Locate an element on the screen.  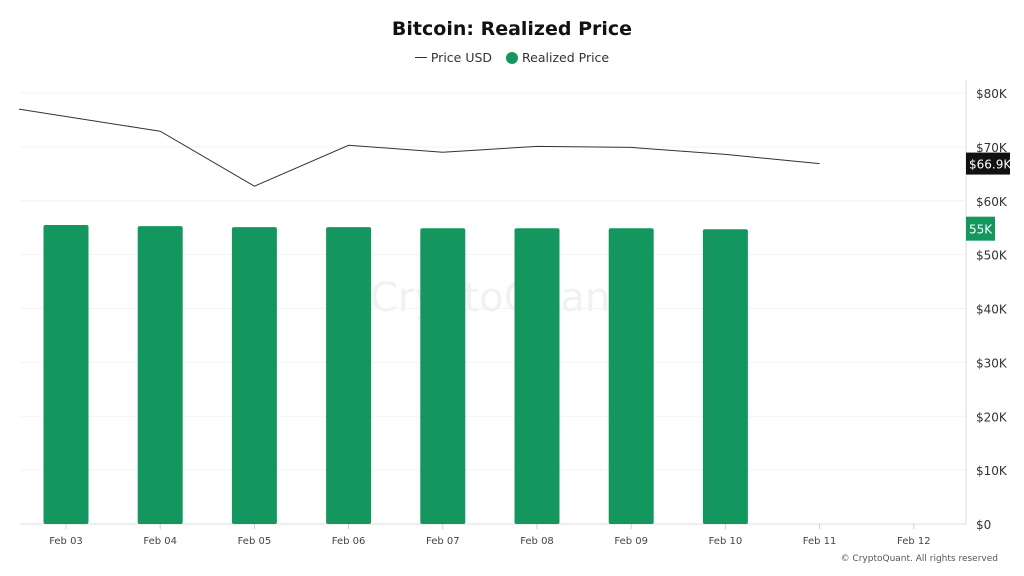
legend-realized-price: Realized Price is located at coordinates (566, 57).